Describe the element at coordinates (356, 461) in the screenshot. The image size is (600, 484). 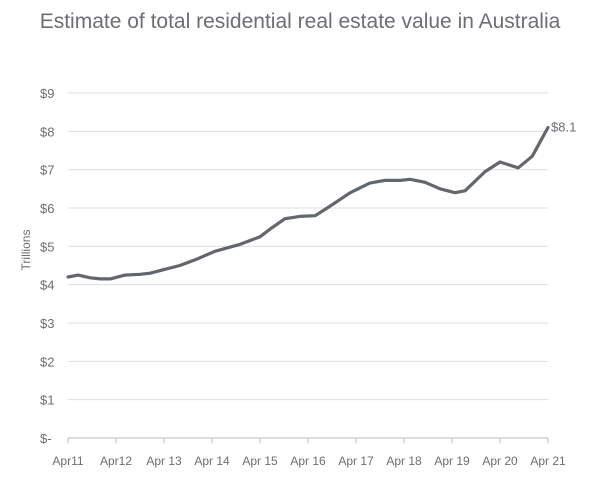
I see `x-tick-label: Apr 17` at that location.